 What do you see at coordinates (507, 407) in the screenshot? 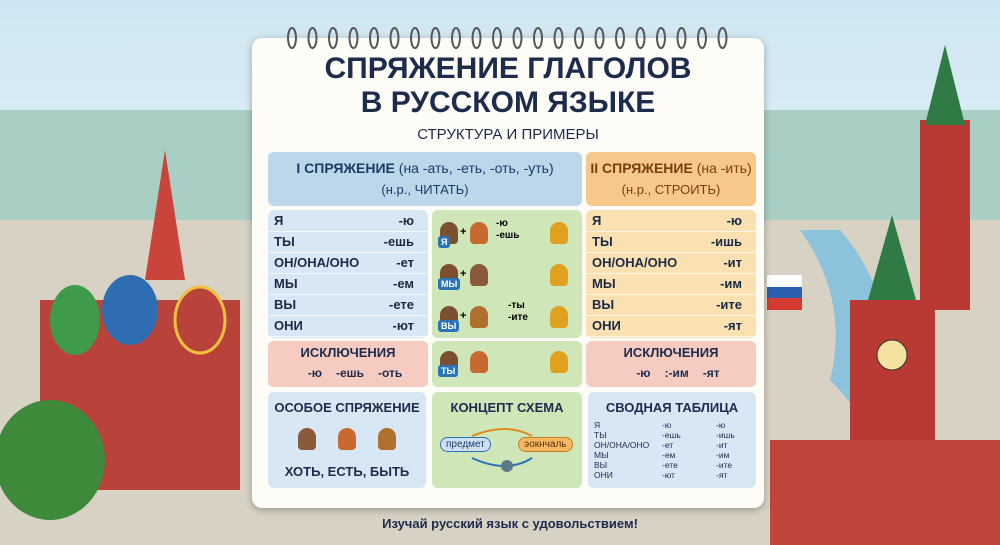
I see `concept-title: КОНЦЕПТ СХЕМА` at bounding box center [507, 407].